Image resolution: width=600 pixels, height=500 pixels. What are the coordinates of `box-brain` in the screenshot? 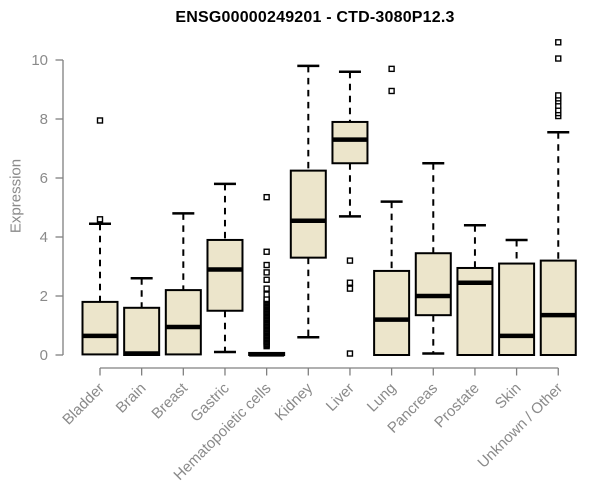 It's located at (142, 316).